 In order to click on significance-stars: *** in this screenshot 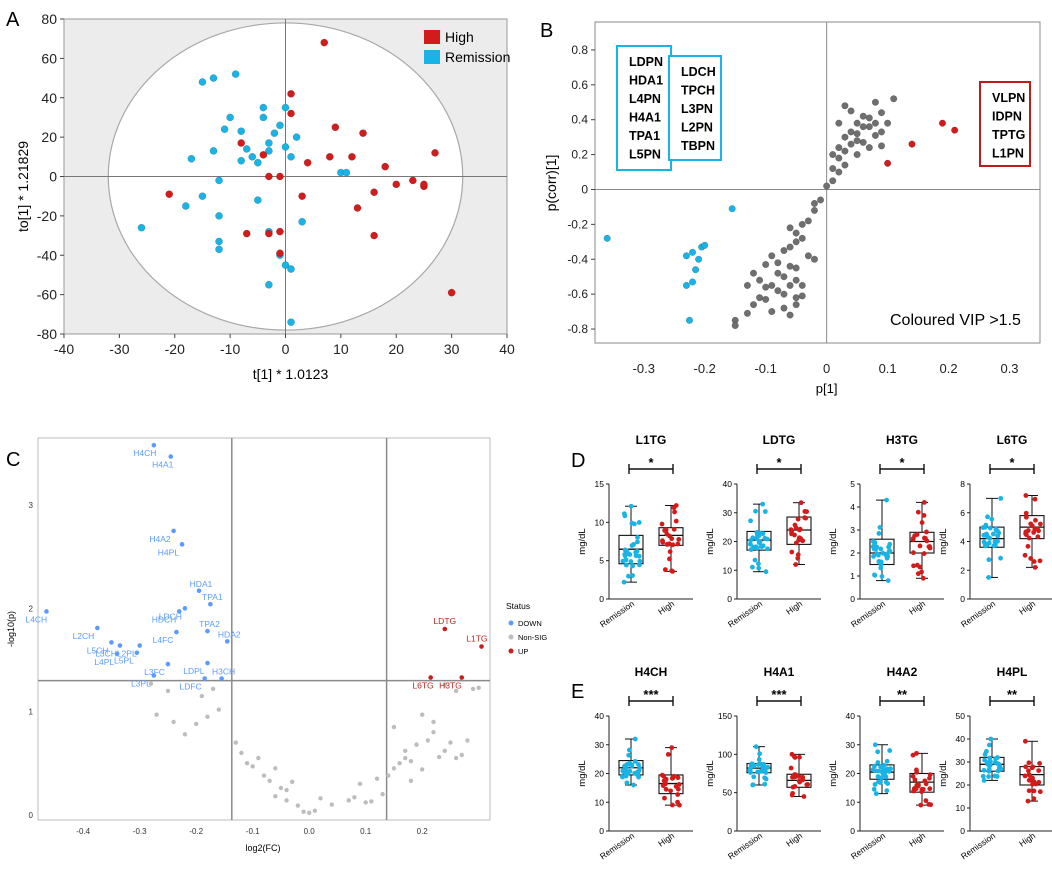, I will do `click(779, 694)`.